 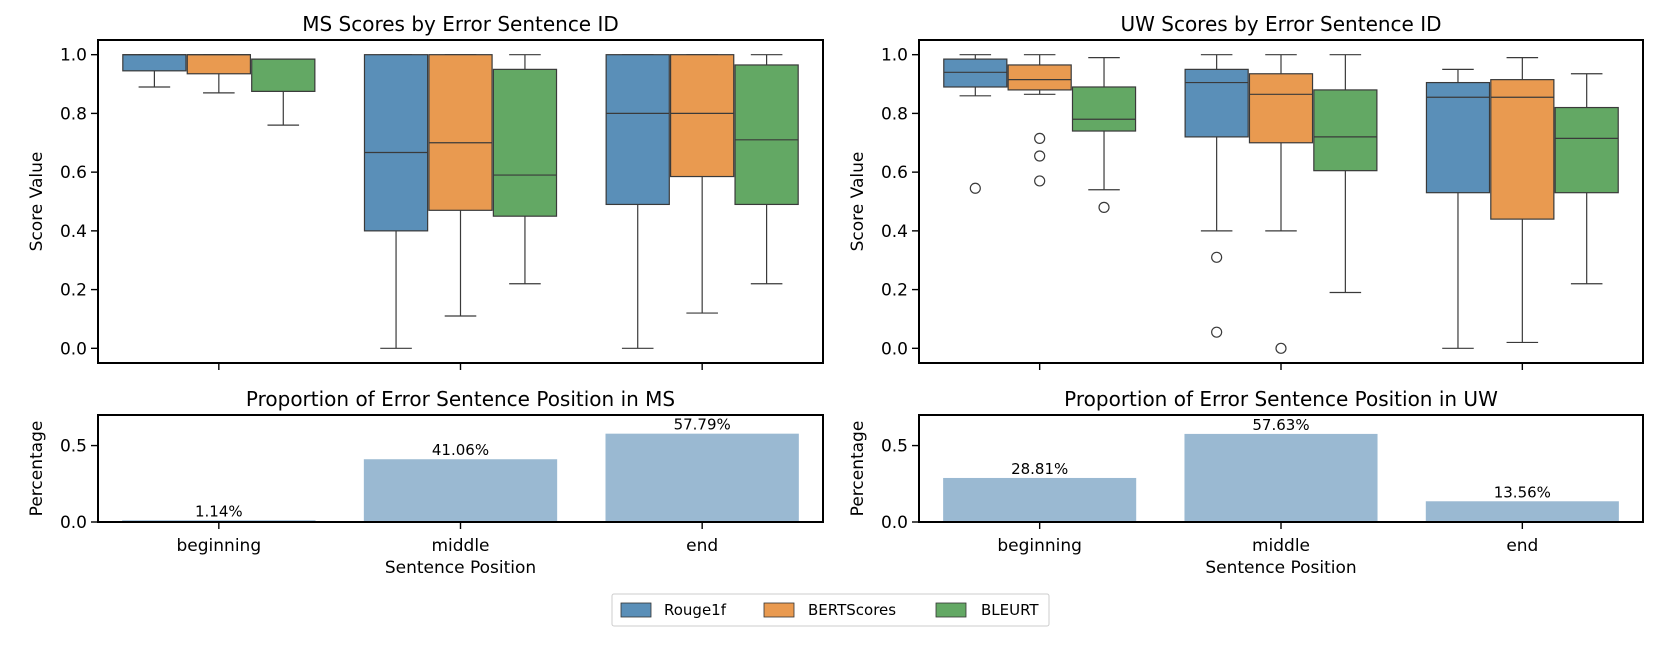 What do you see at coordinates (219, 64) in the screenshot?
I see `p0-box-bertscores-beginning` at bounding box center [219, 64].